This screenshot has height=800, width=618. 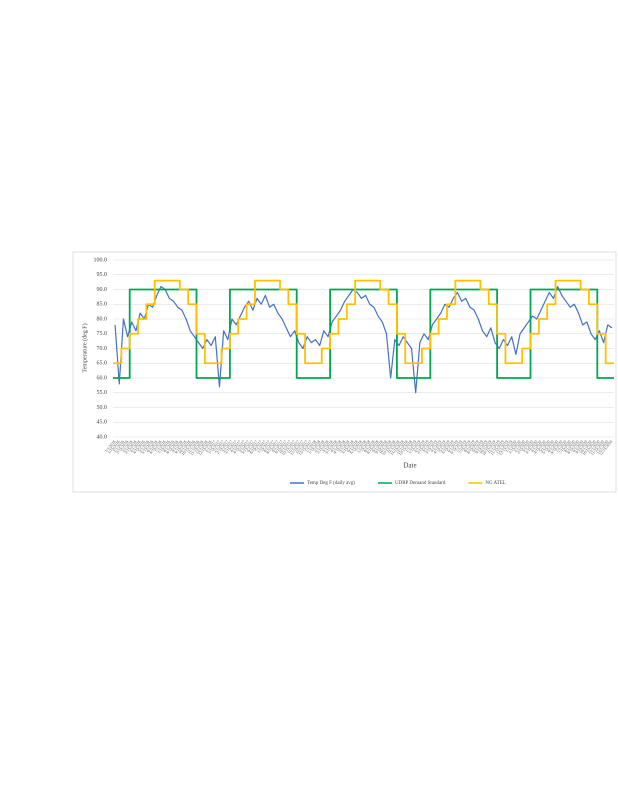 What do you see at coordinates (102, 305) in the screenshot?
I see `y-tick-label: 85.0` at bounding box center [102, 305].